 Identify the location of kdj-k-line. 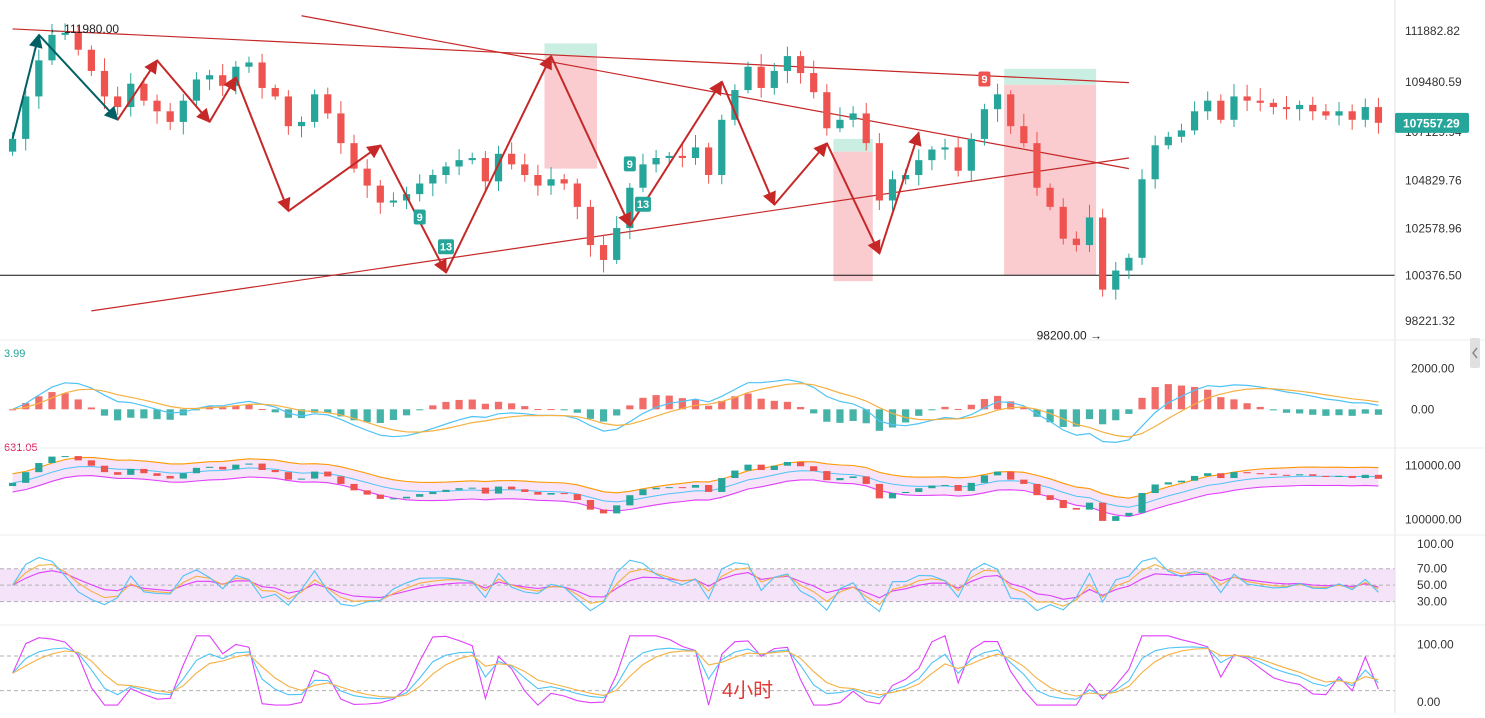
(695, 673).